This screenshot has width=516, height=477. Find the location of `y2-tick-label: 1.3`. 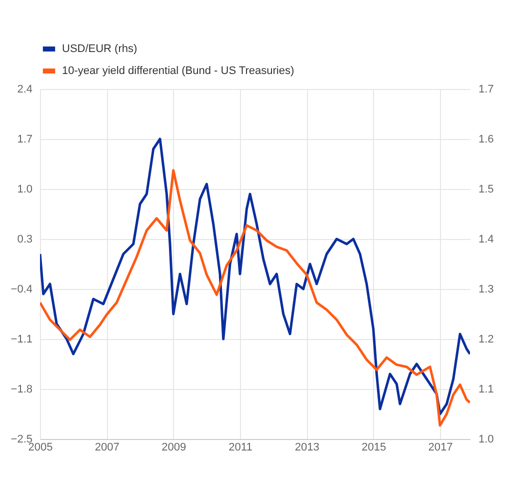

y2-tick-label: 1.3 is located at coordinates (486, 290).